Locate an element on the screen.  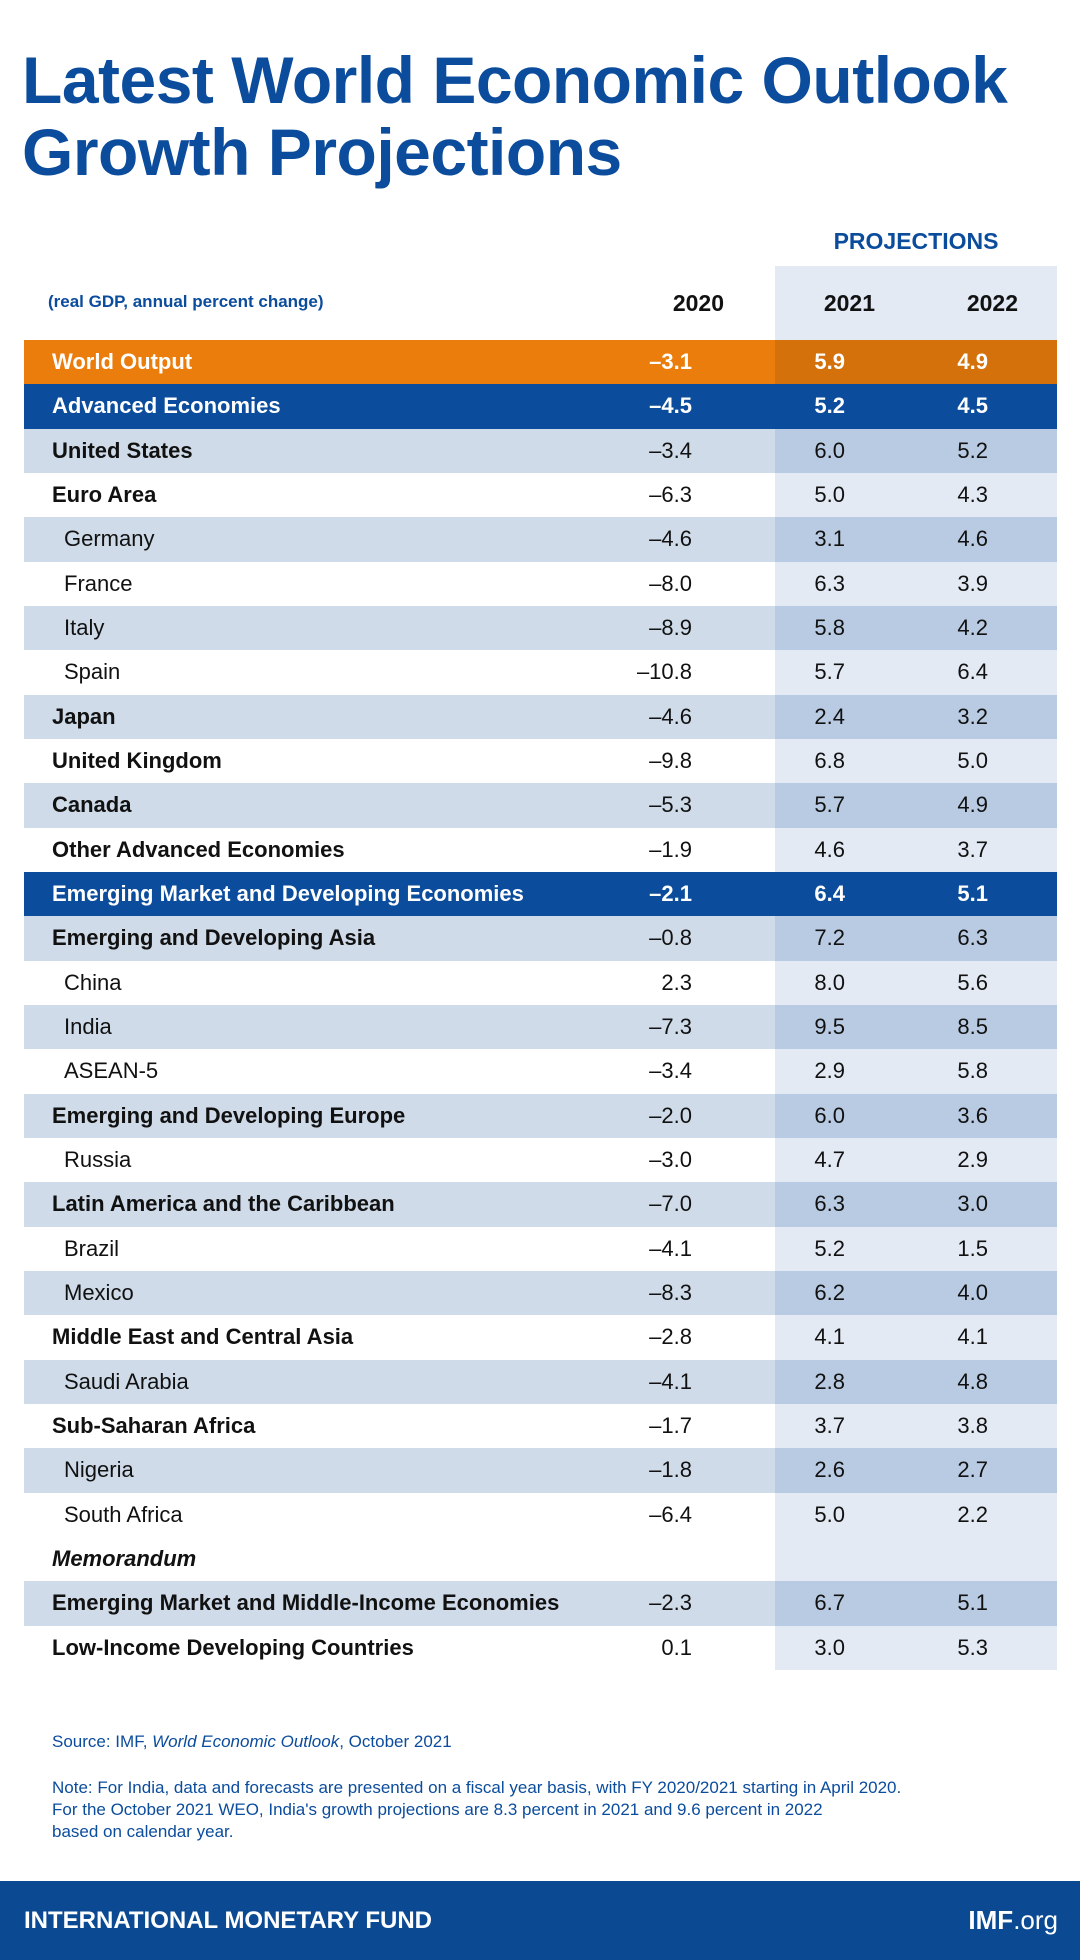
website: IMF.org is located at coordinates (1013, 1920).